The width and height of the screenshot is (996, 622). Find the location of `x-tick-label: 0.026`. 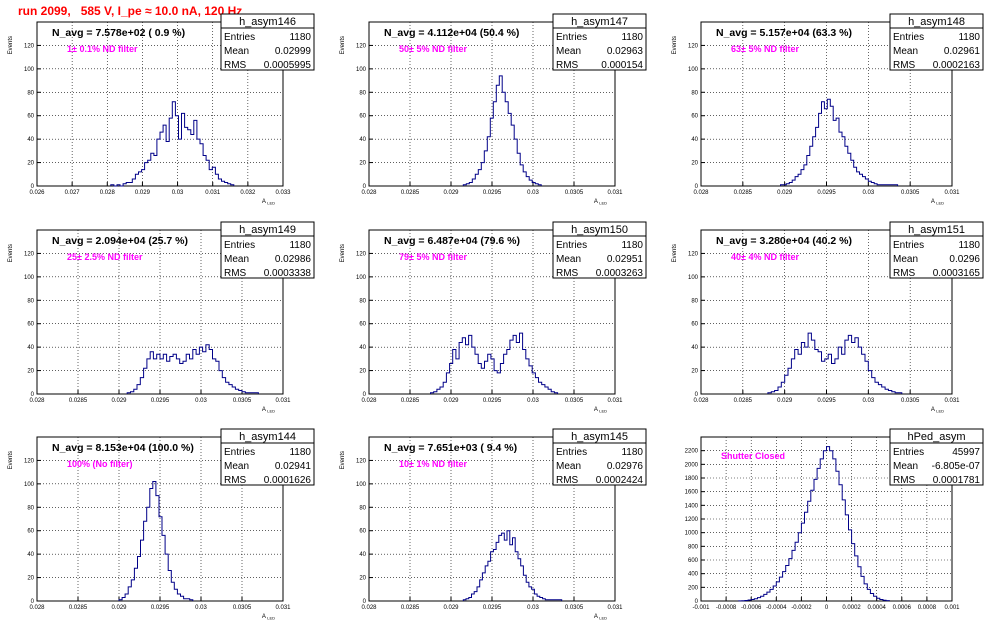

x-tick-label: 0.026 is located at coordinates (37, 193).